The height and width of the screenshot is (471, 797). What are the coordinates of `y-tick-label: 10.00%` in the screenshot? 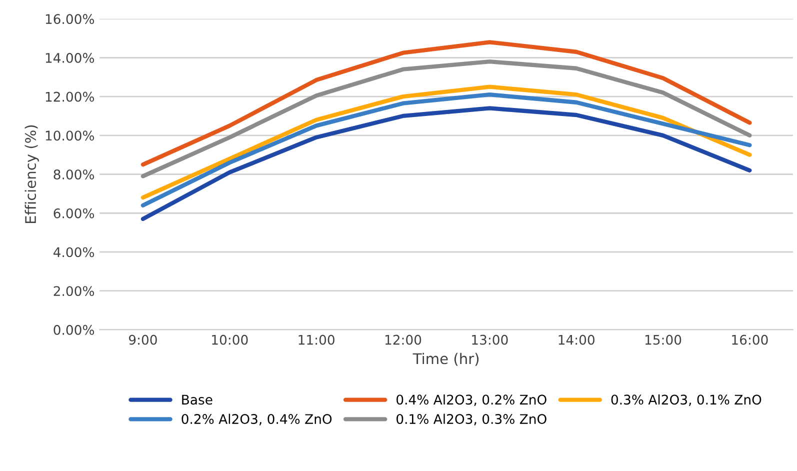 It's located at (70, 135).